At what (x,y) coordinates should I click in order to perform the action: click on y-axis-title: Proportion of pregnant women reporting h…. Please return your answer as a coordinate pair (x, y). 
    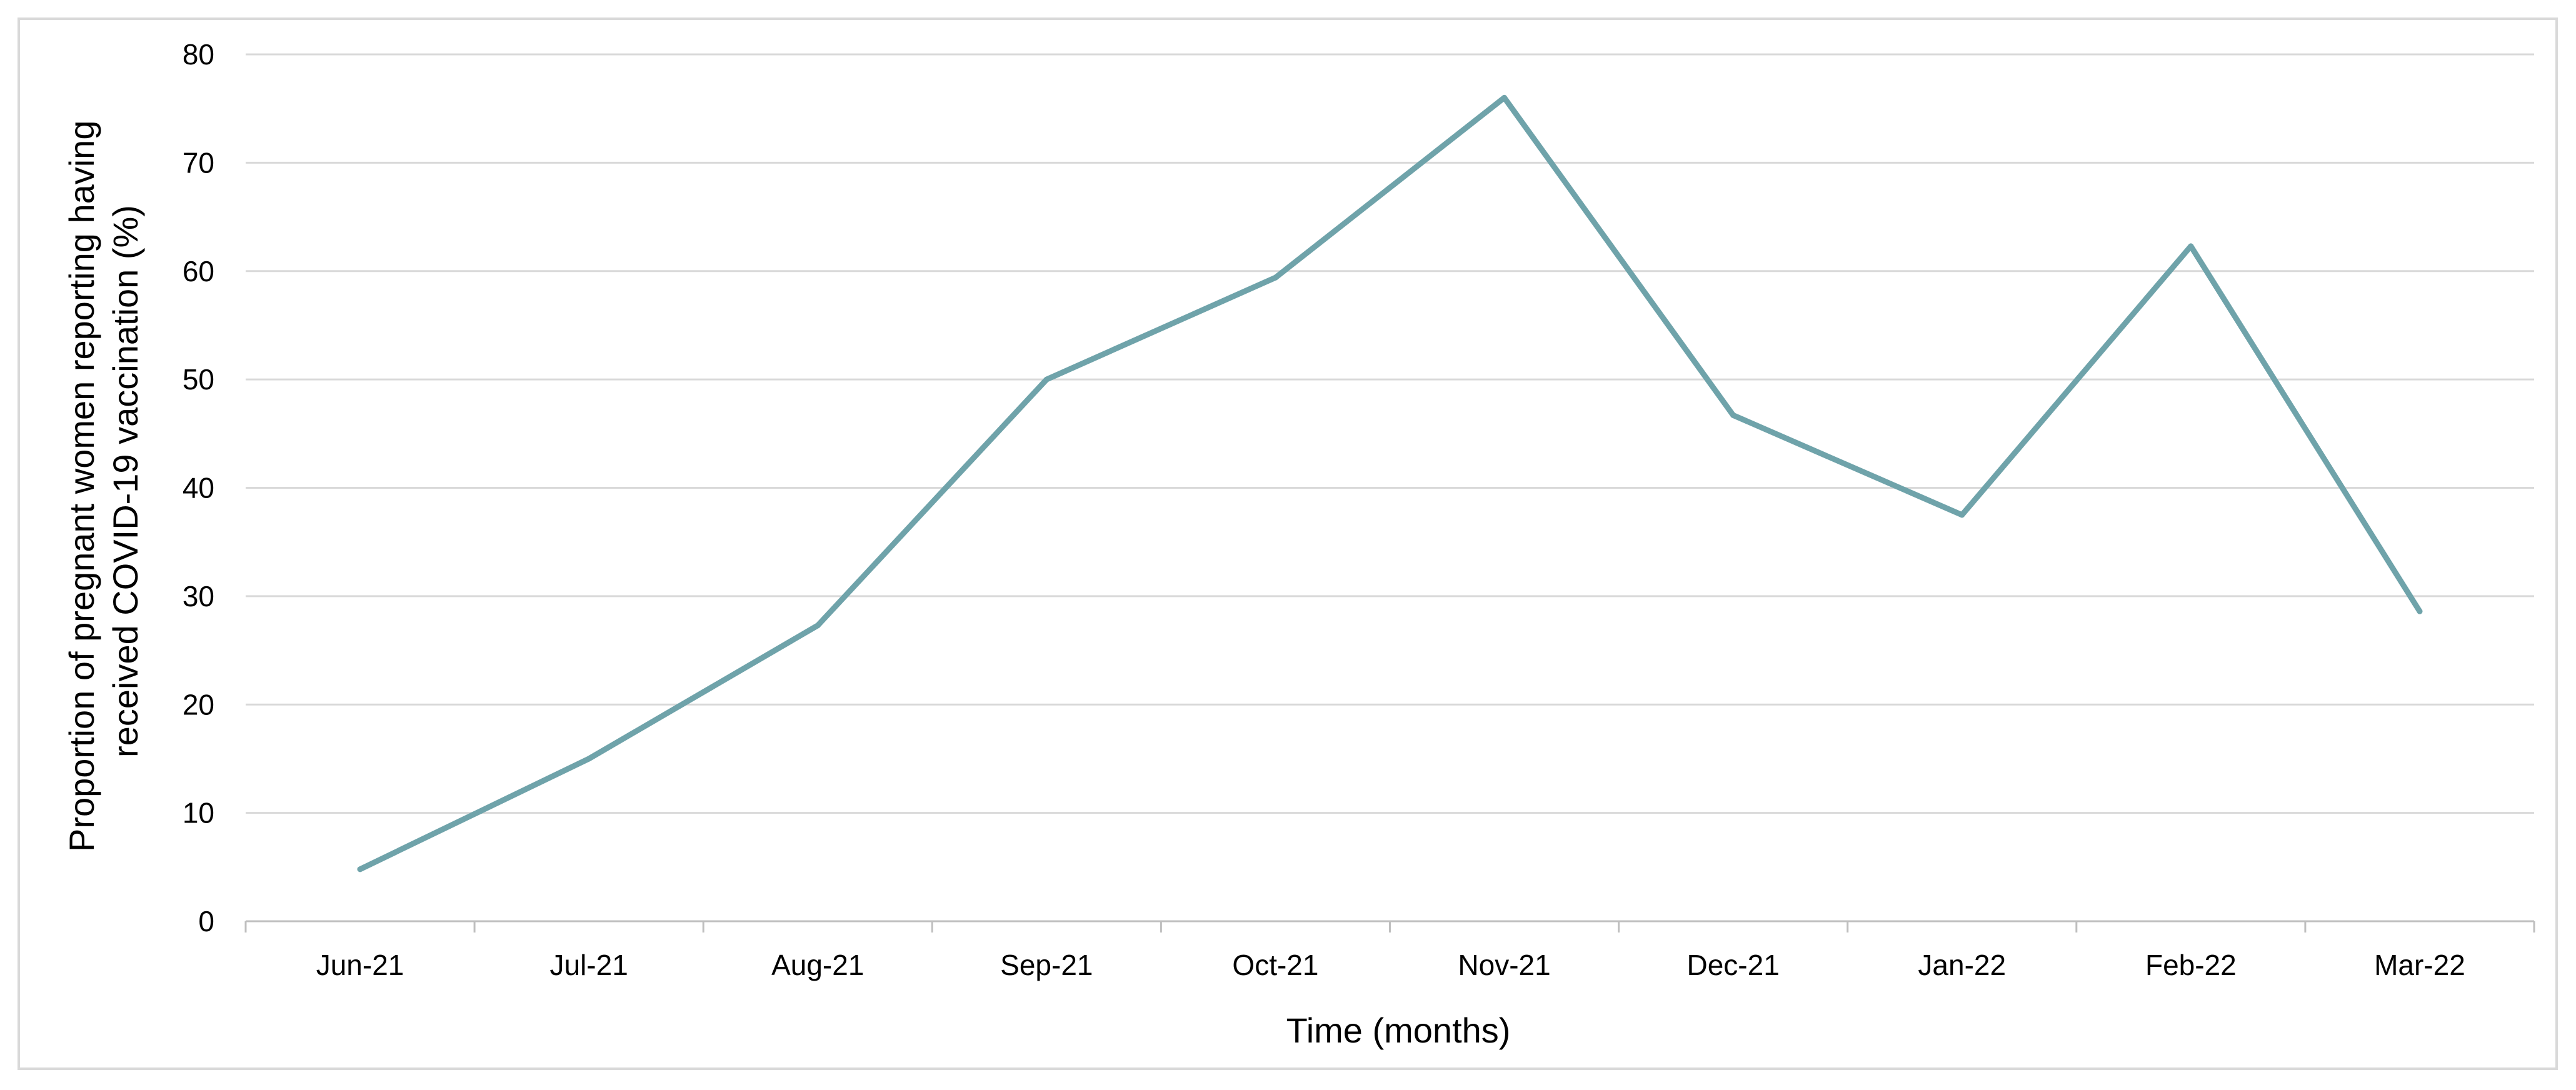
    Looking at the image, I should click on (103, 482).